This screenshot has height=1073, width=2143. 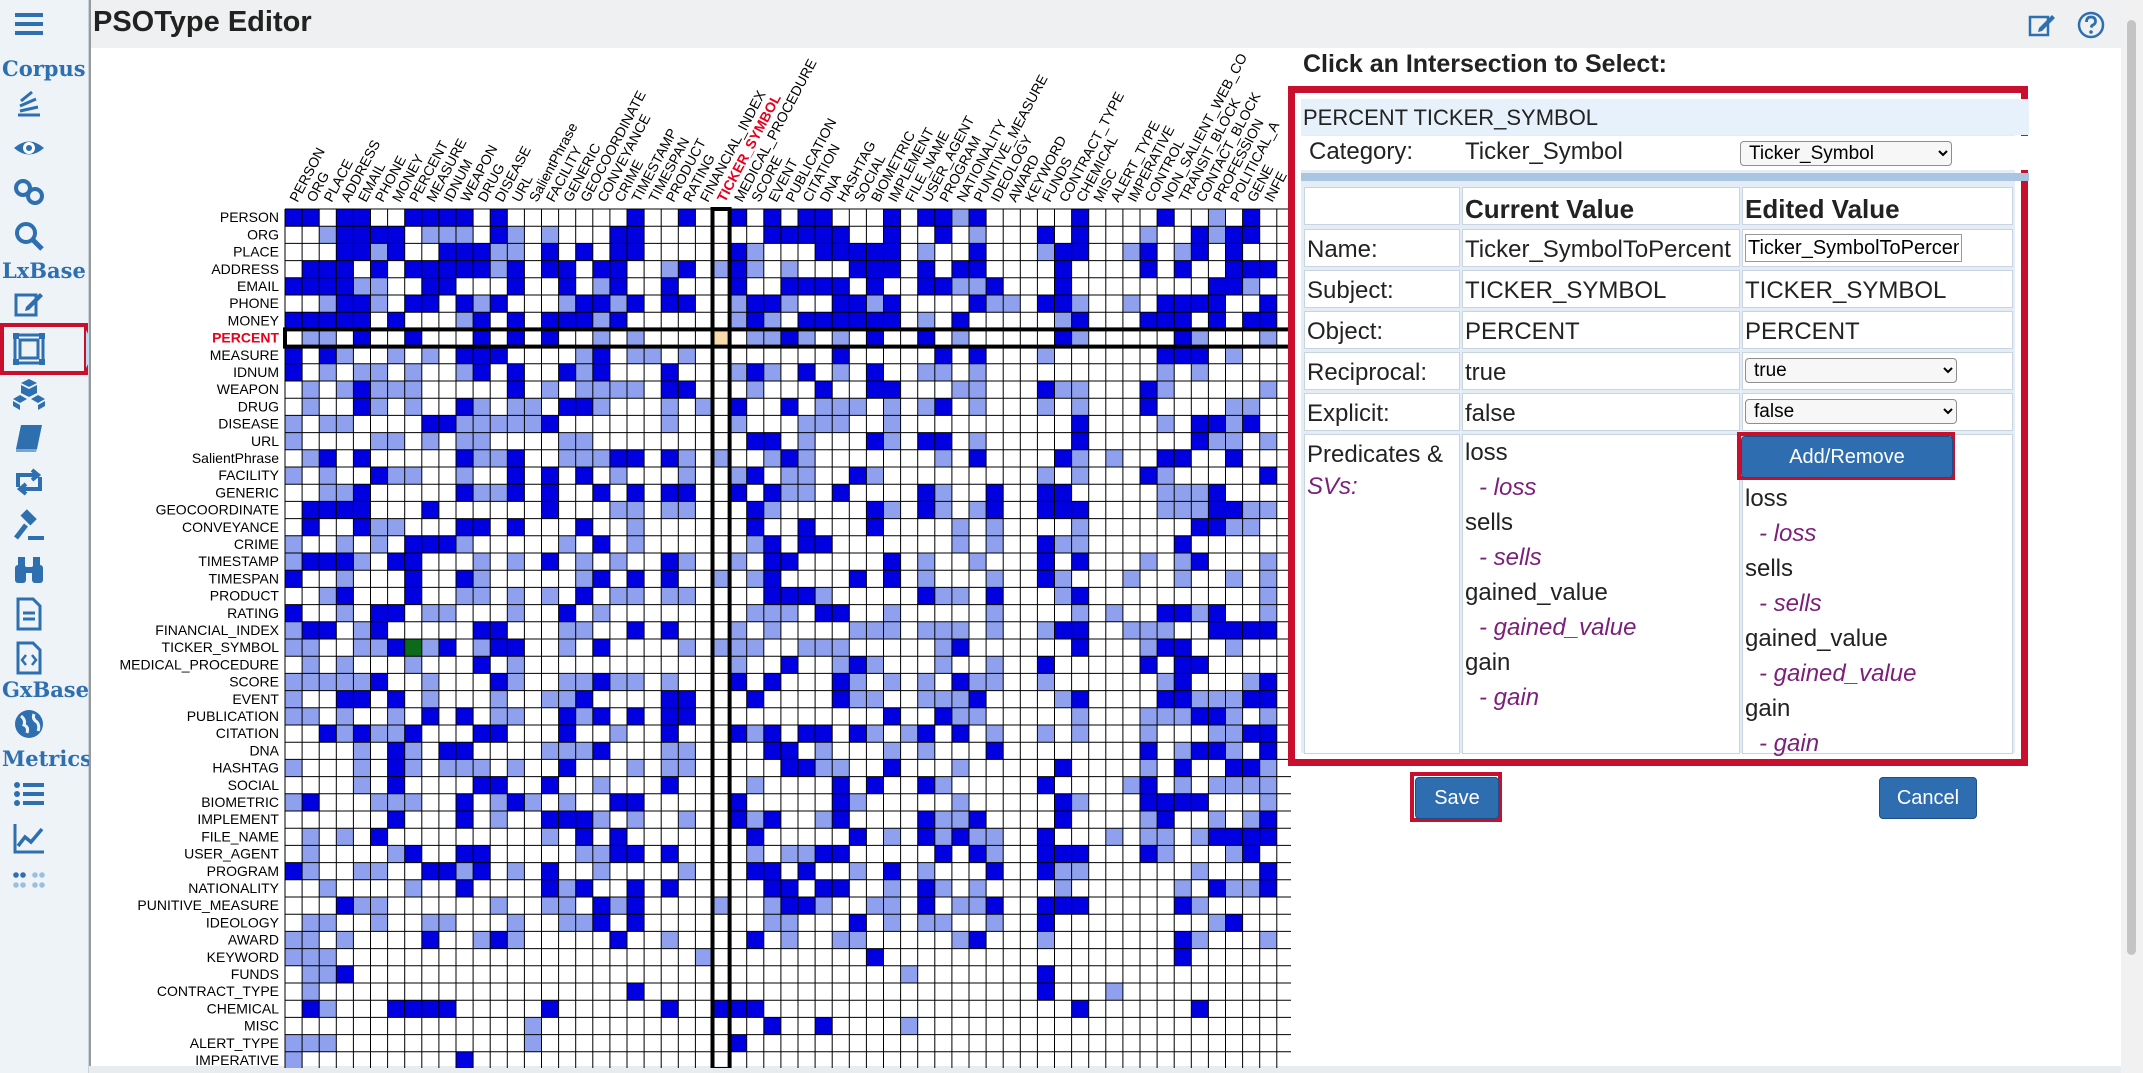 What do you see at coordinates (254, 682) in the screenshot?
I see `row-label: SCORE` at bounding box center [254, 682].